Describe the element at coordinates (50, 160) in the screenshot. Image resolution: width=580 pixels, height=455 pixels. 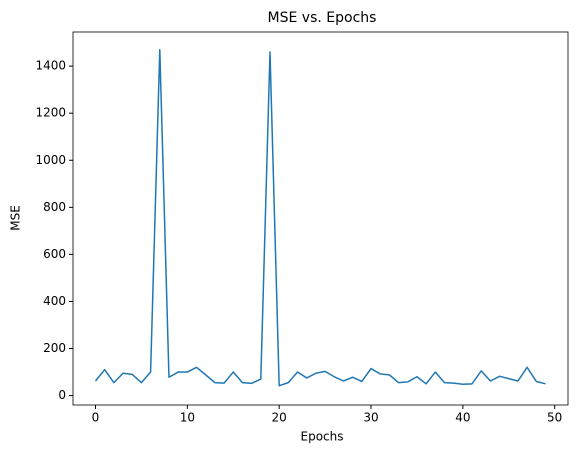
I see `y-tick-label: 1000` at that location.